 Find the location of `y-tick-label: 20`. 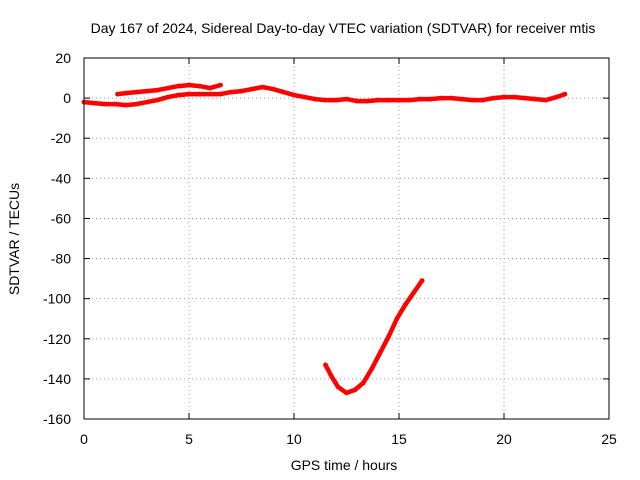

y-tick-label: 20 is located at coordinates (63, 58).